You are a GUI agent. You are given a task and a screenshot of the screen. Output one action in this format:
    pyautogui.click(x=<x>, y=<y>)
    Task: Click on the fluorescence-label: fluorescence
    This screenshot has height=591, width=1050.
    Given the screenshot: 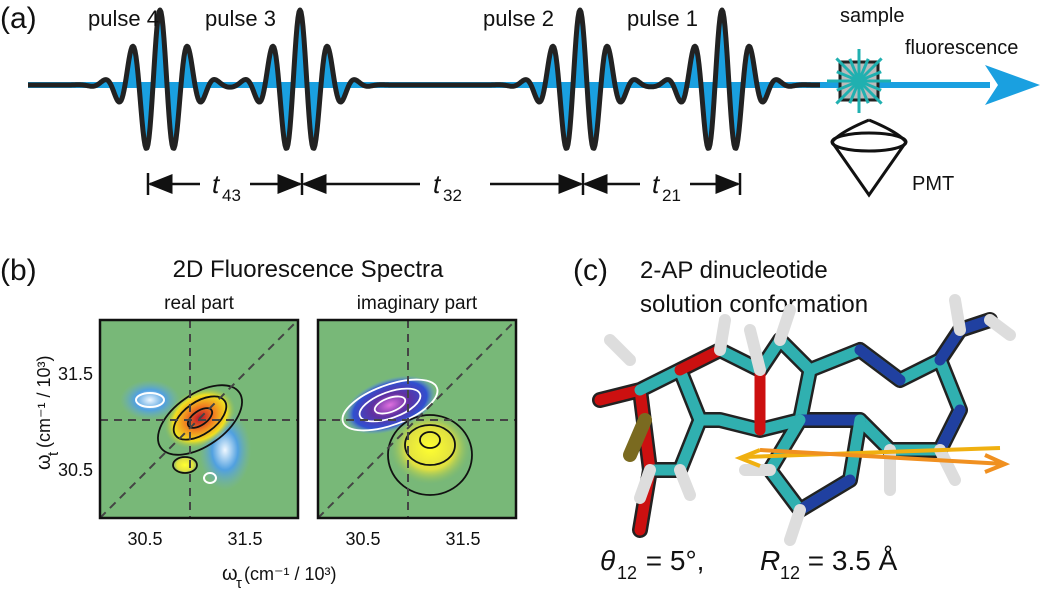 What is the action you would take?
    pyautogui.click(x=961, y=48)
    